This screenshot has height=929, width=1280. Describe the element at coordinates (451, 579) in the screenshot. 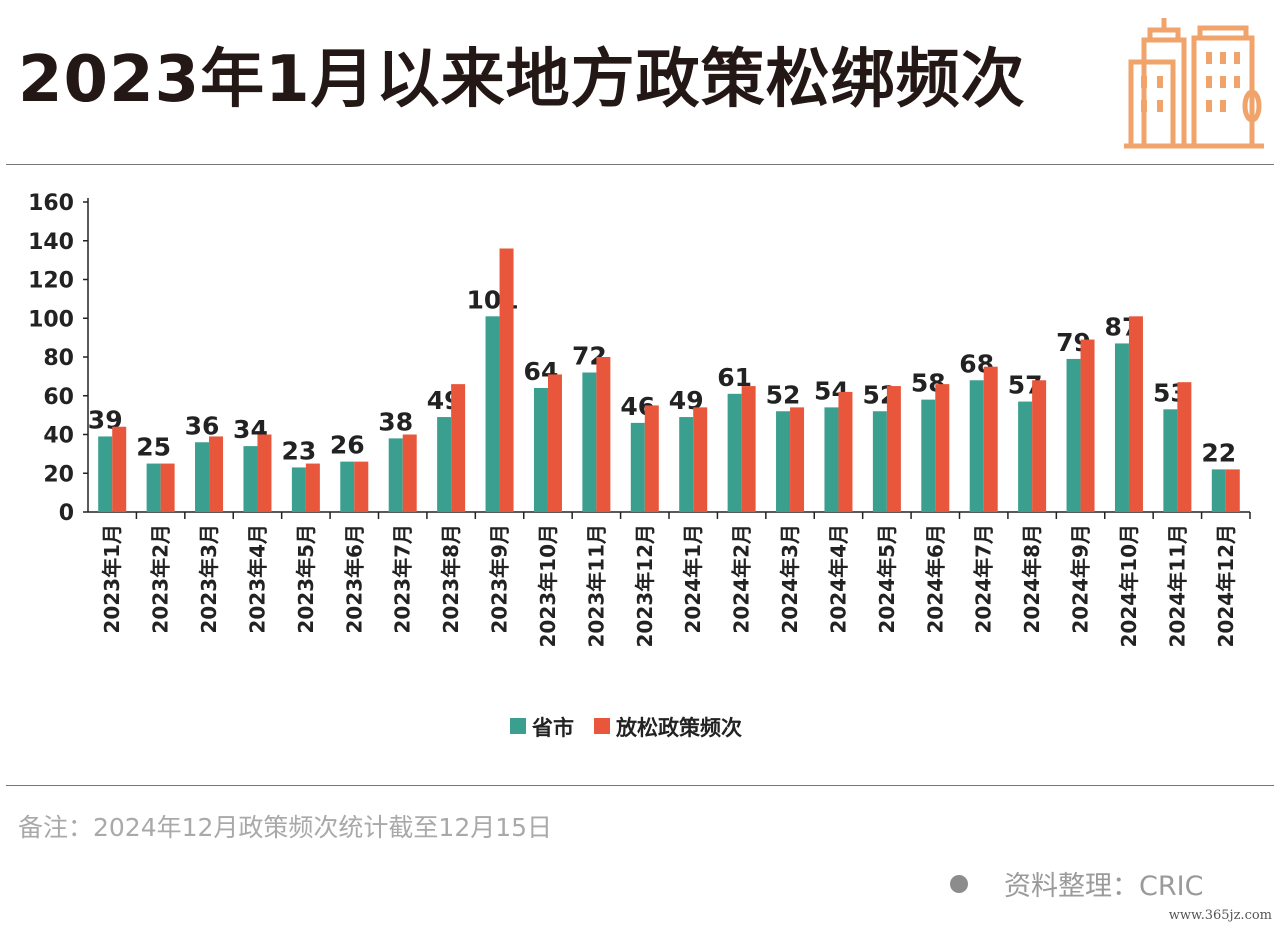

I see `x-tick-label: 2023年8月` at that location.